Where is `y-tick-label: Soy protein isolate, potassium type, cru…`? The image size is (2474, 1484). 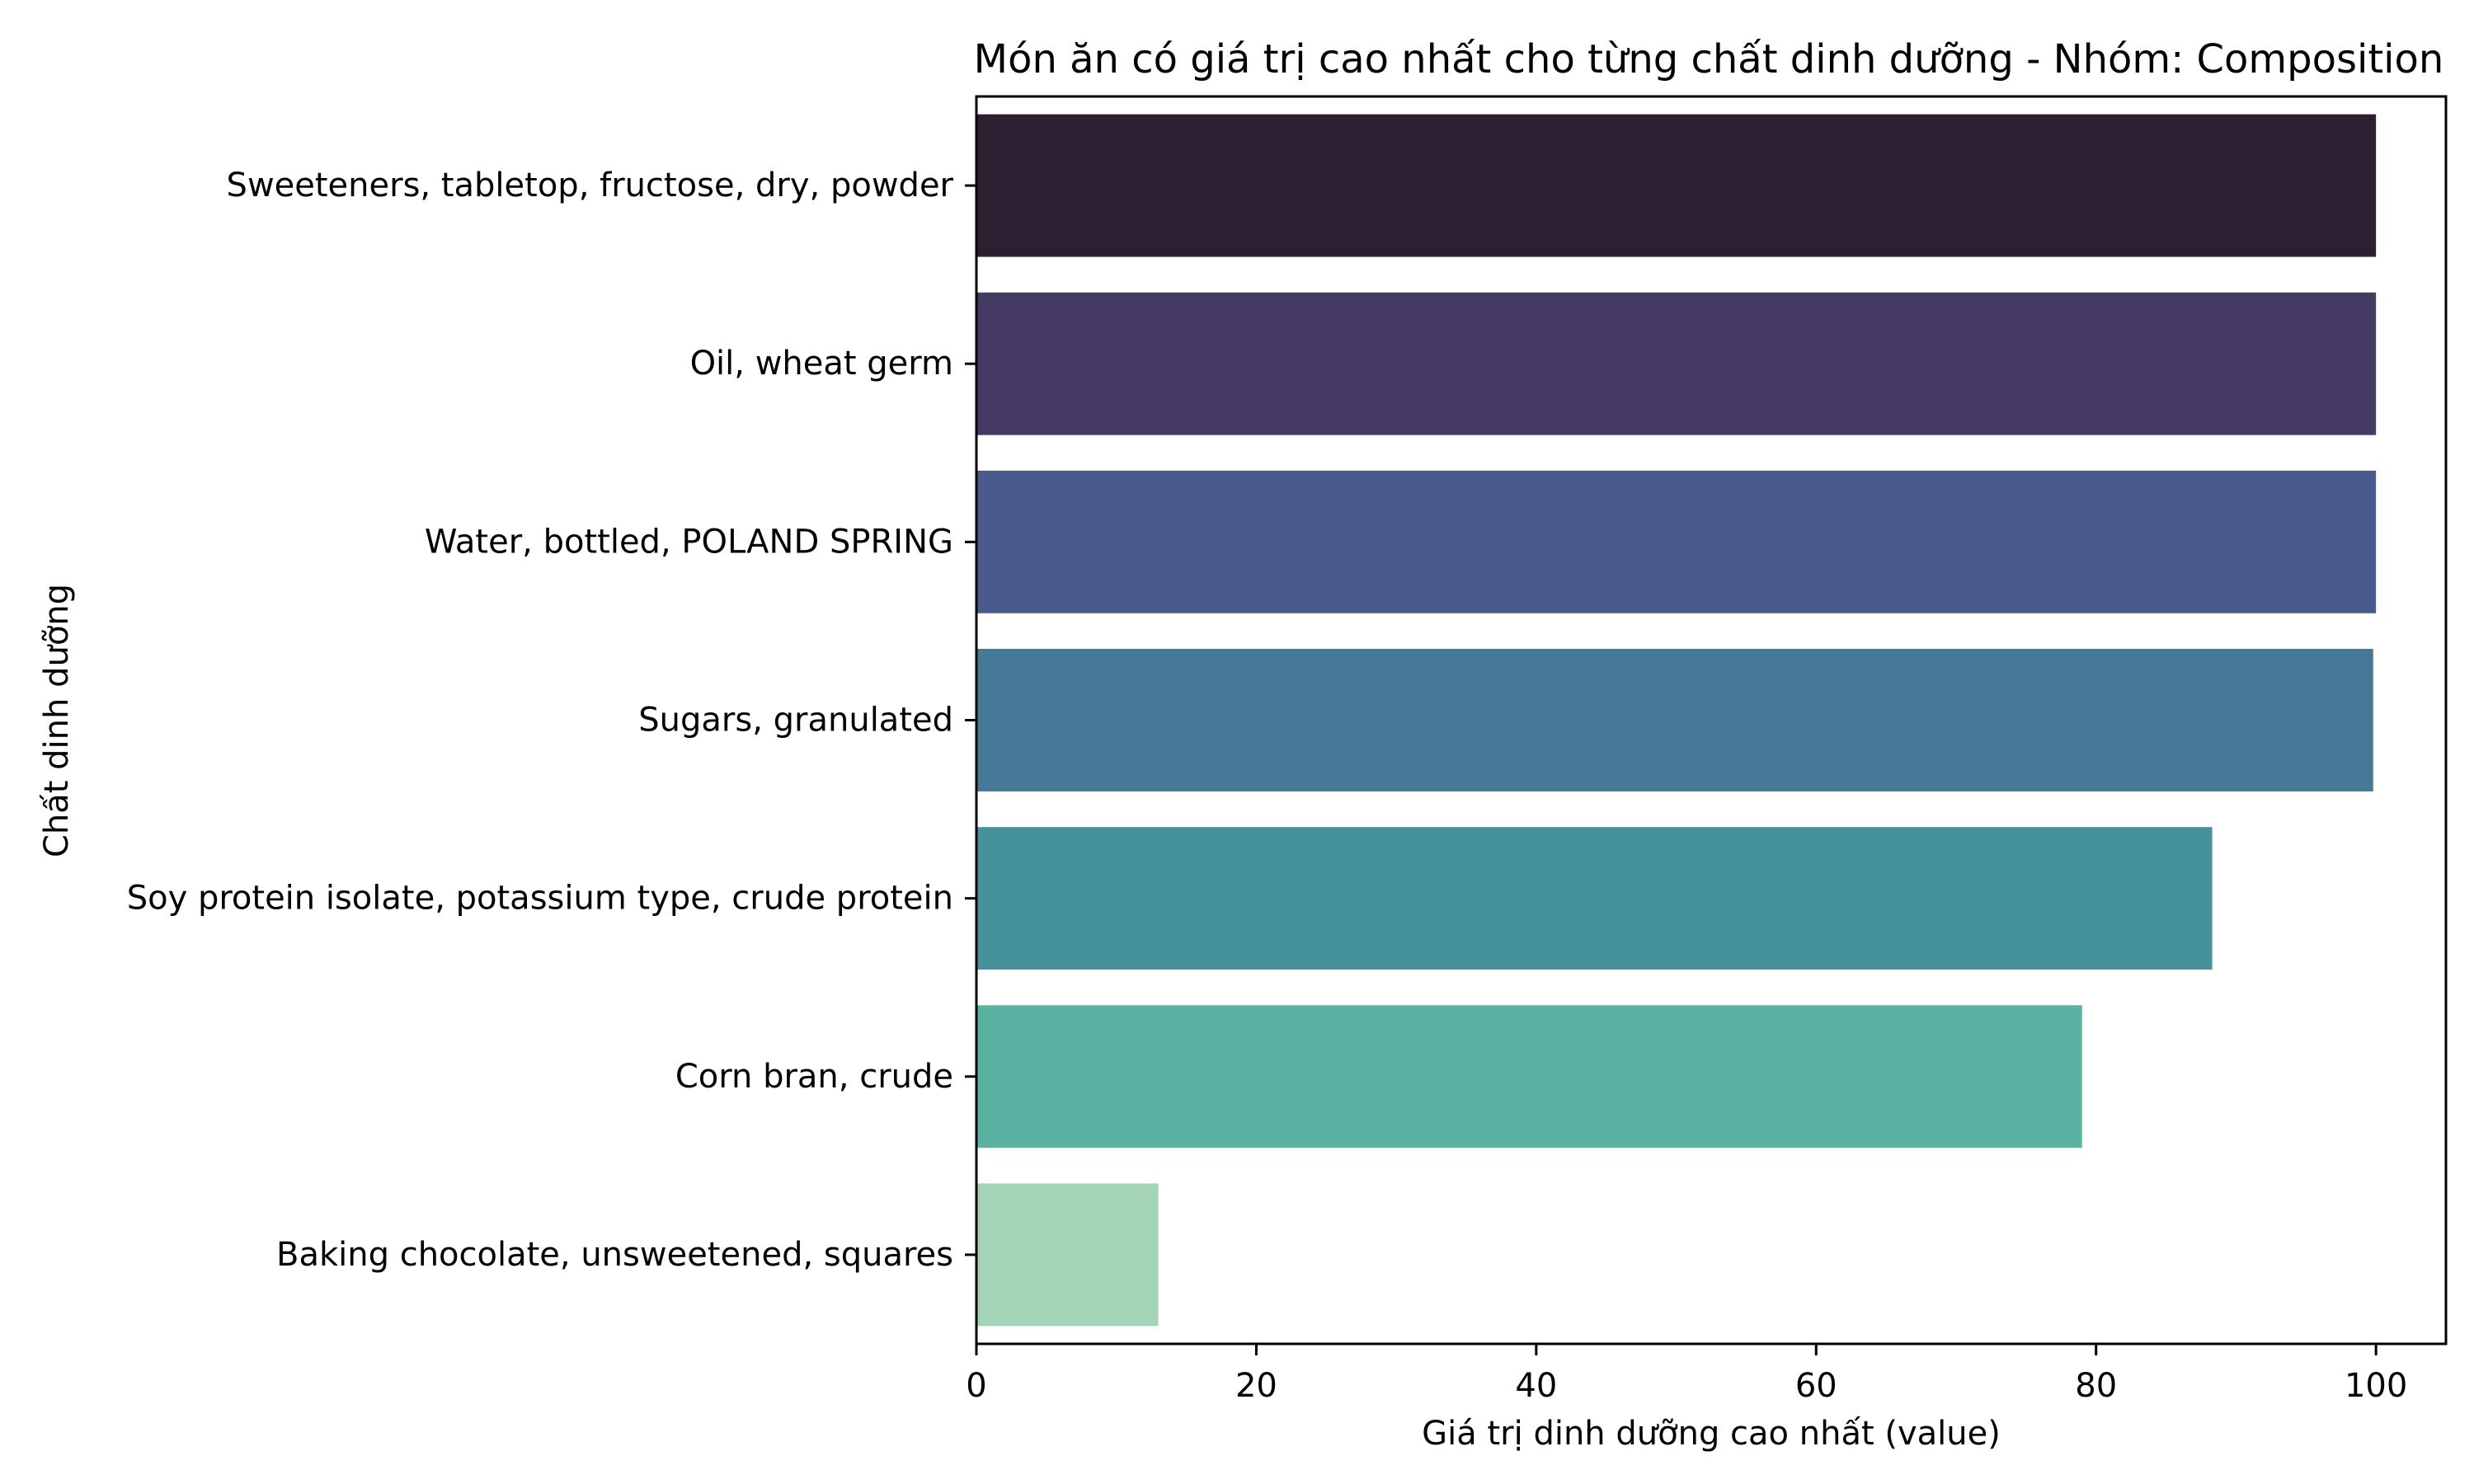
y-tick-label: Soy protein isolate, potassium type, cru… is located at coordinates (540, 899).